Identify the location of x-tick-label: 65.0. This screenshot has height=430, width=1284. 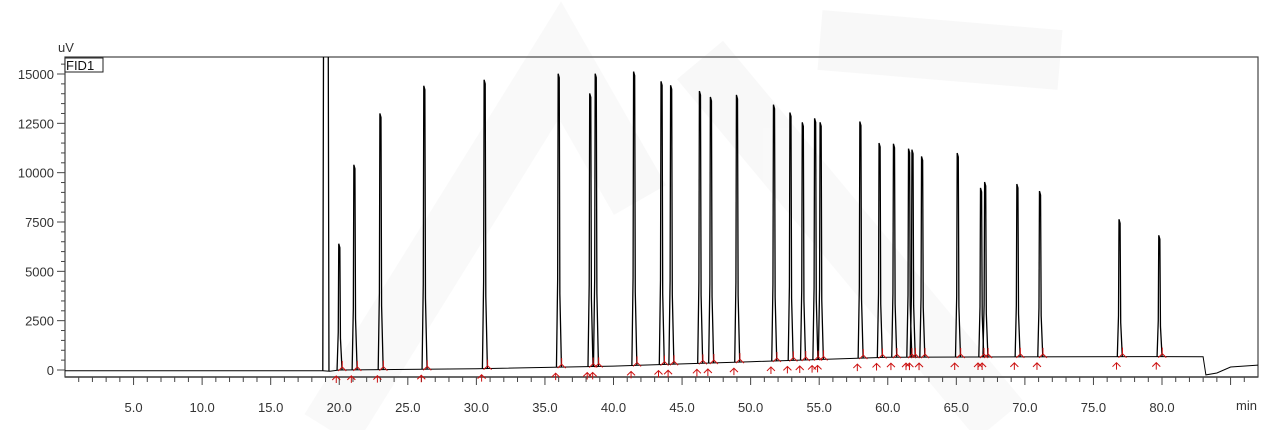
(956, 407).